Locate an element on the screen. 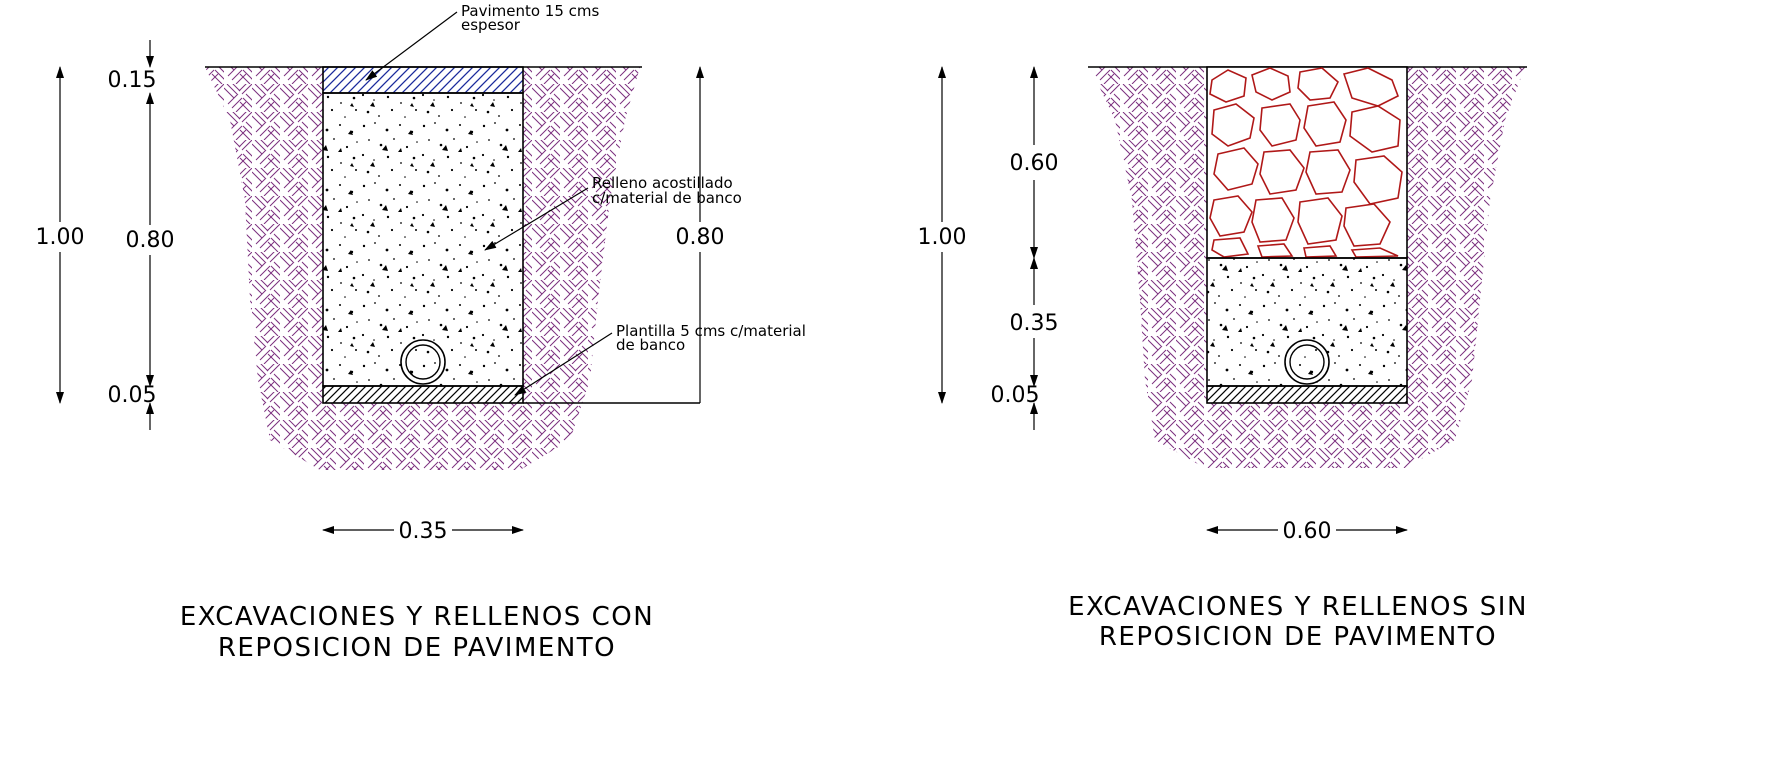 The image size is (1781, 765). left-title-line2: REPOSICION DE PAVIMENTO is located at coordinates (417, 648).